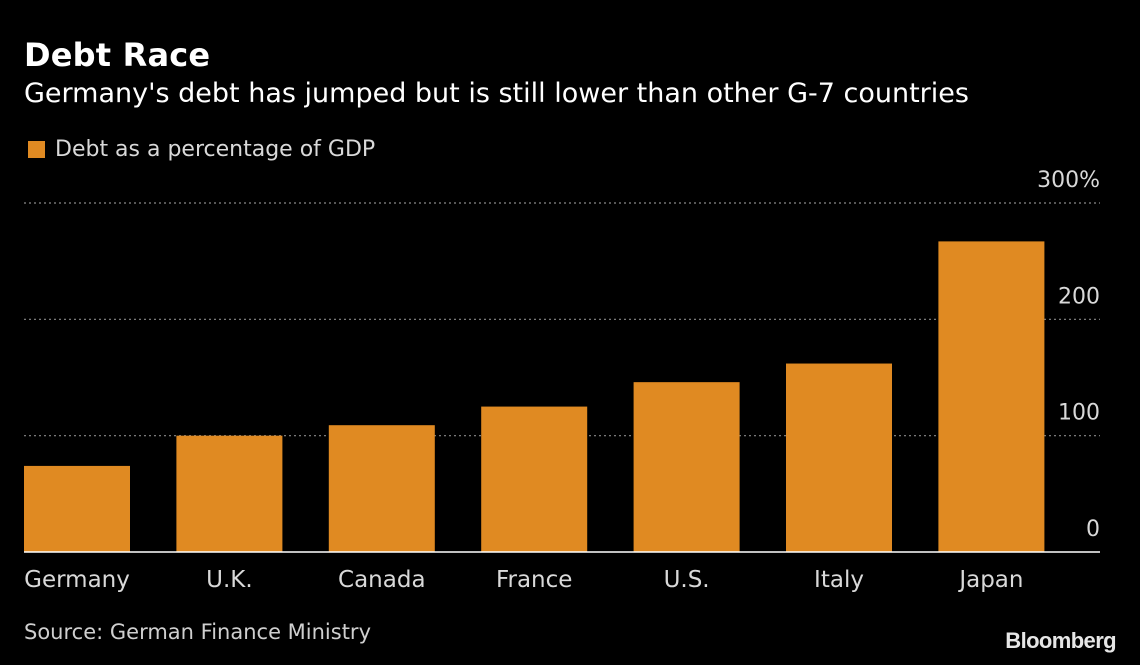 The image size is (1140, 665). Describe the element at coordinates (77, 580) in the screenshot. I see `x-tick-label: Germany` at that location.